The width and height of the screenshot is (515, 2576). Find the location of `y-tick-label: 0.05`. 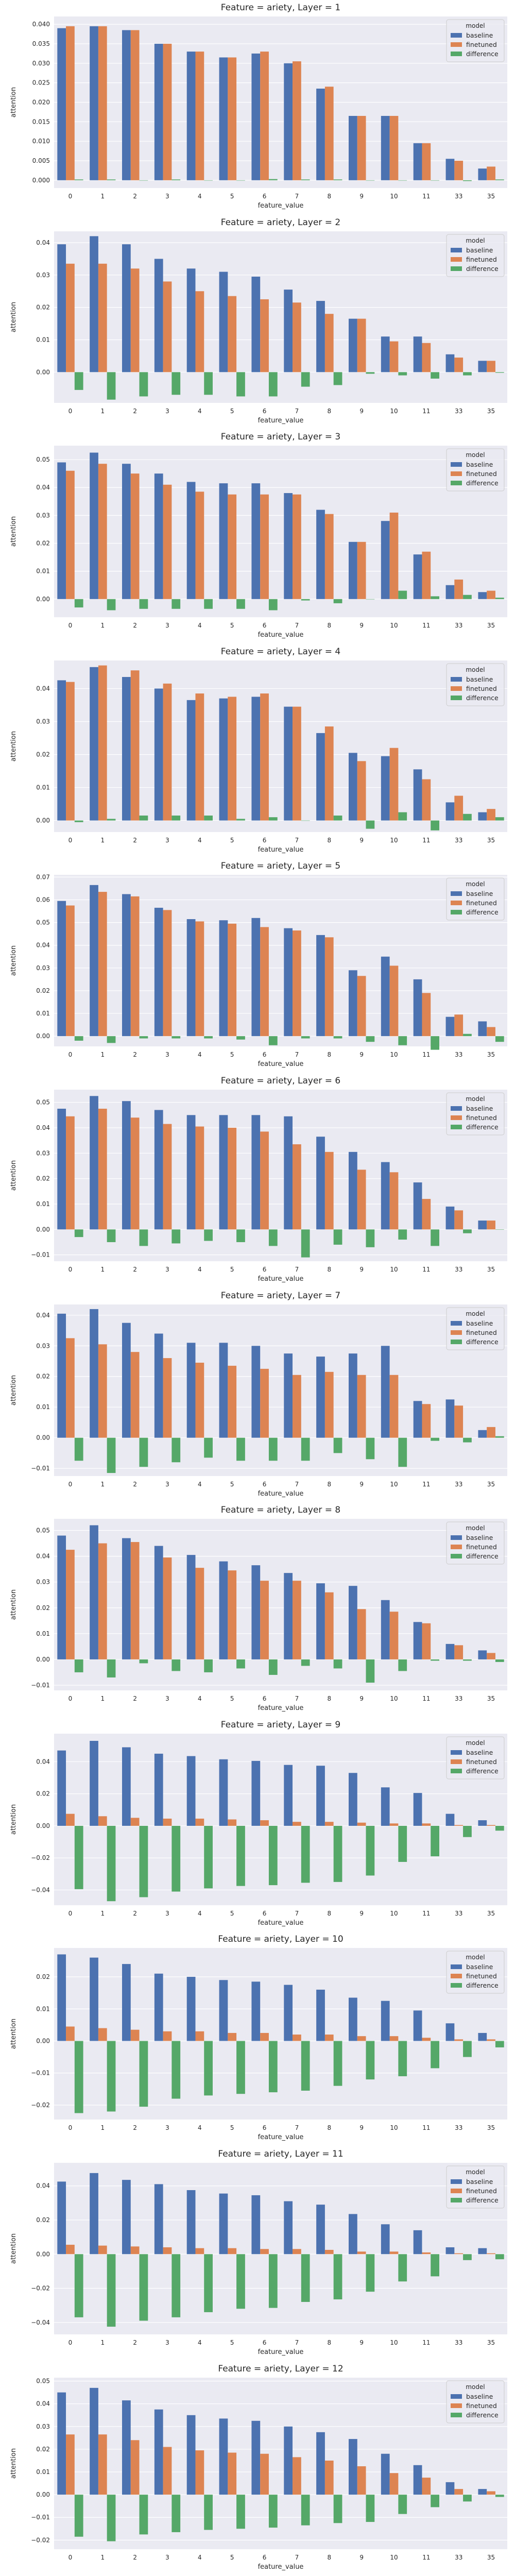

y-tick-label: 0.05 is located at coordinates (43, 459).